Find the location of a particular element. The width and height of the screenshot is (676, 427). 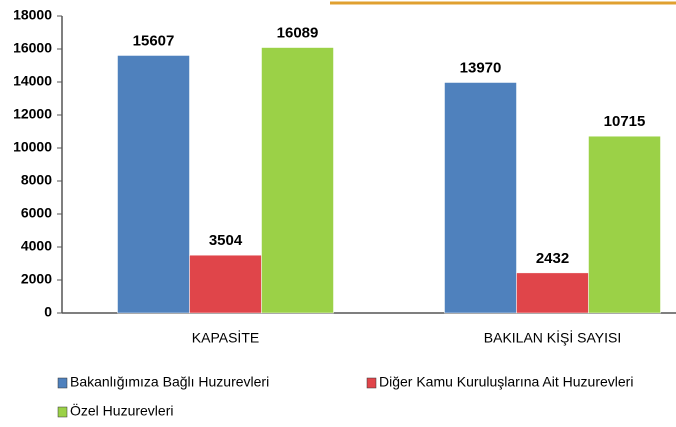

value-label: 2432 is located at coordinates (552, 258).